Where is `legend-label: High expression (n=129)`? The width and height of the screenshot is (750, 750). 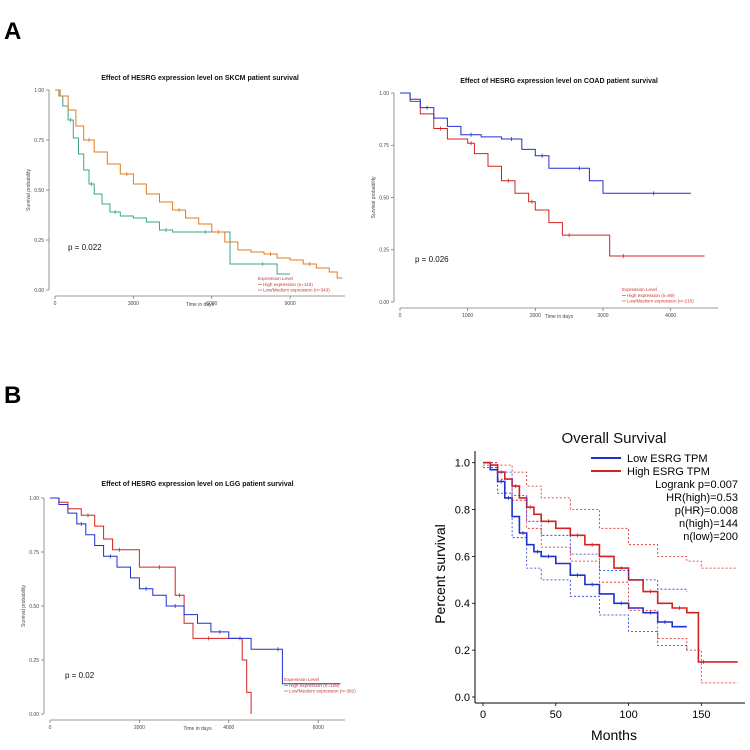 legend-label: High expression (n=129) is located at coordinates (314, 685).